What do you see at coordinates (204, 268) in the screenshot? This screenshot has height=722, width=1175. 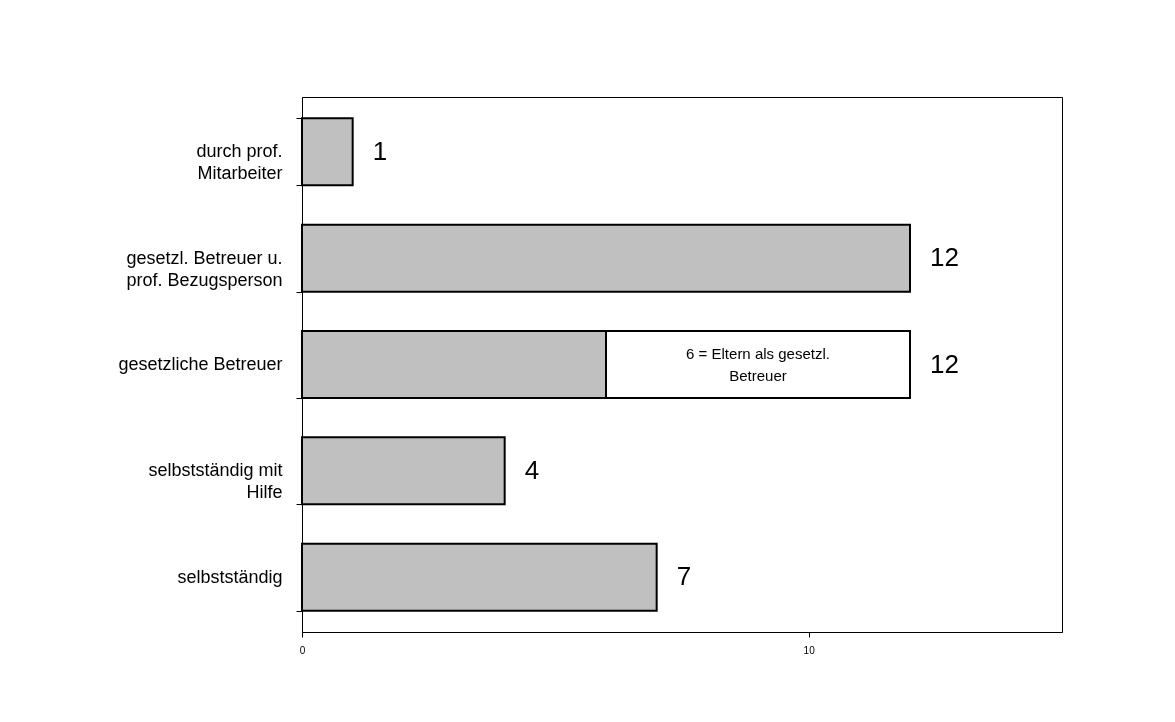 I see `y-tick-label: gesetzl. Betreuer u. prof. Bezugsperson` at bounding box center [204, 268].